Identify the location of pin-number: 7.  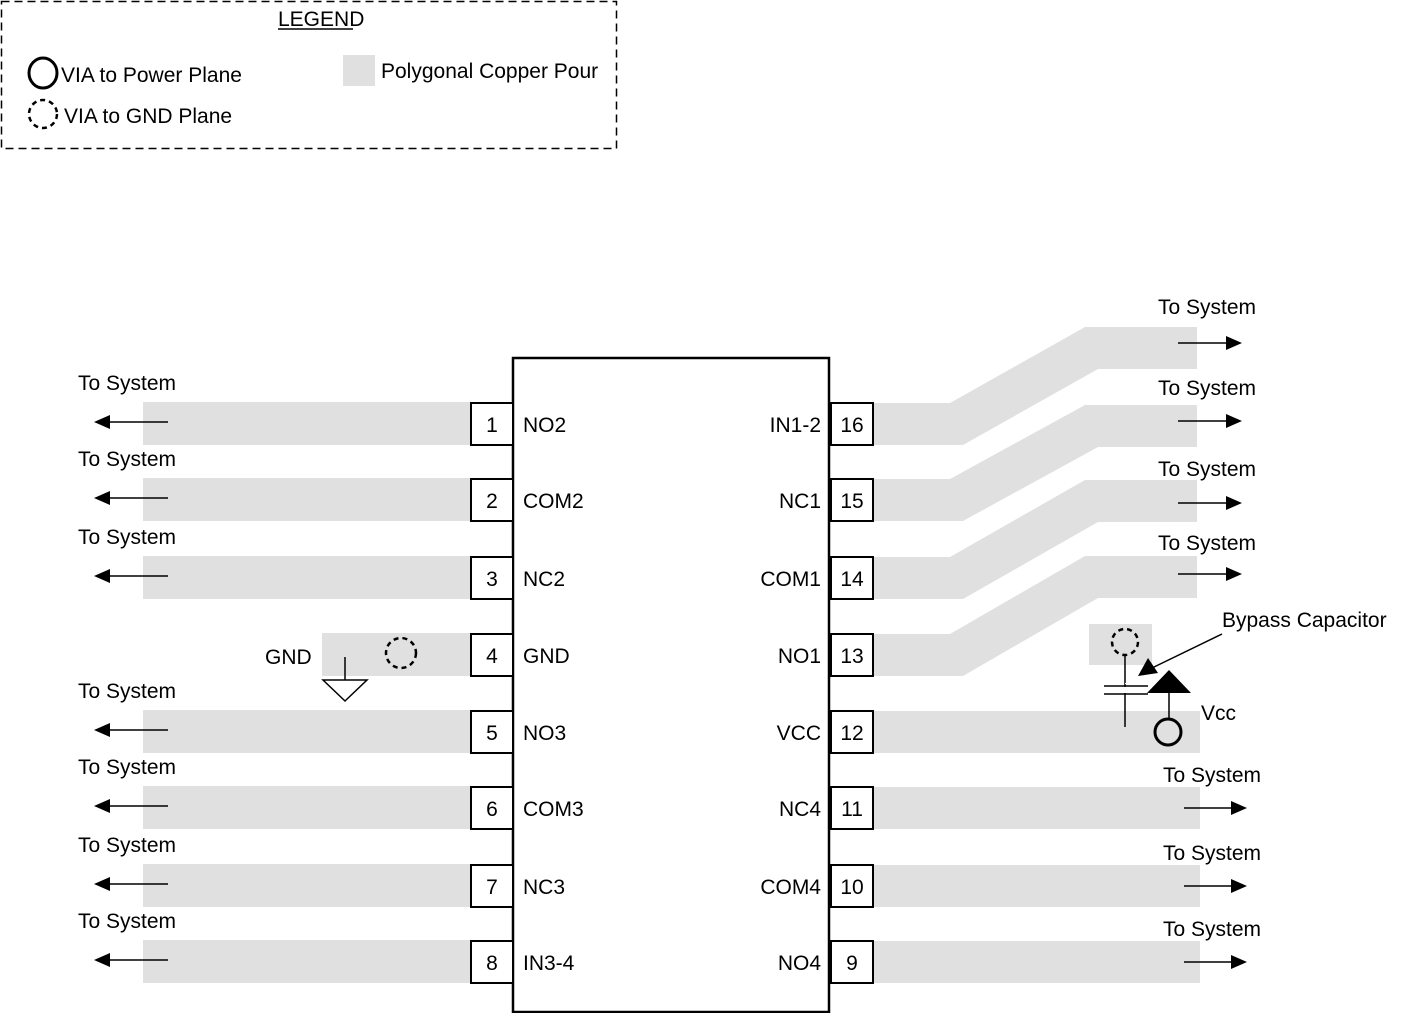
(492, 887).